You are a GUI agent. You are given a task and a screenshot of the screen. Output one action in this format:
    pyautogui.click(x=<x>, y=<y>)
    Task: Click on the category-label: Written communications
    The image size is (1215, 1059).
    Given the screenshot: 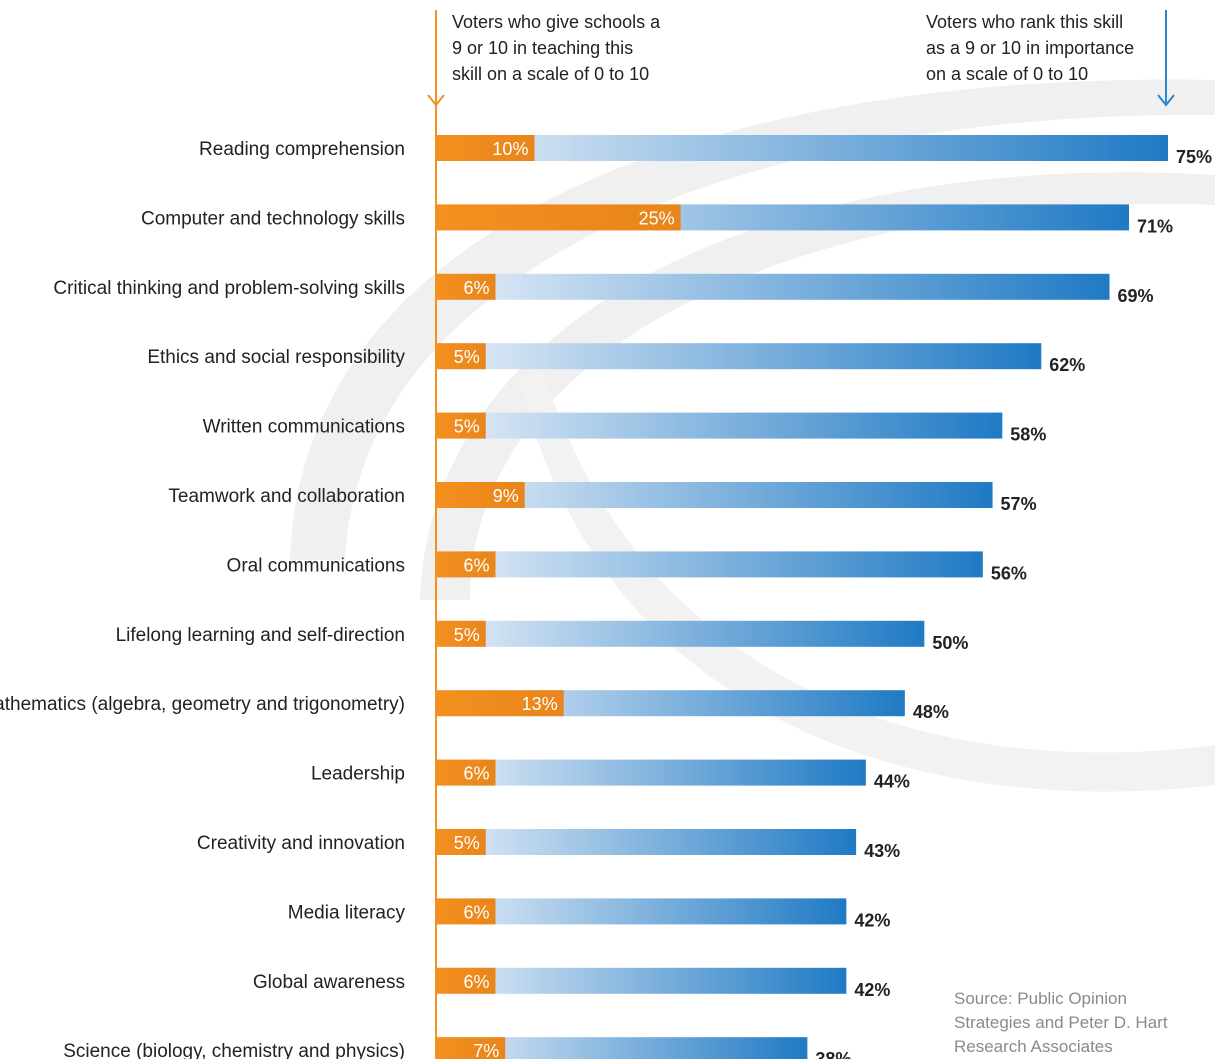 What is the action you would take?
    pyautogui.click(x=304, y=427)
    